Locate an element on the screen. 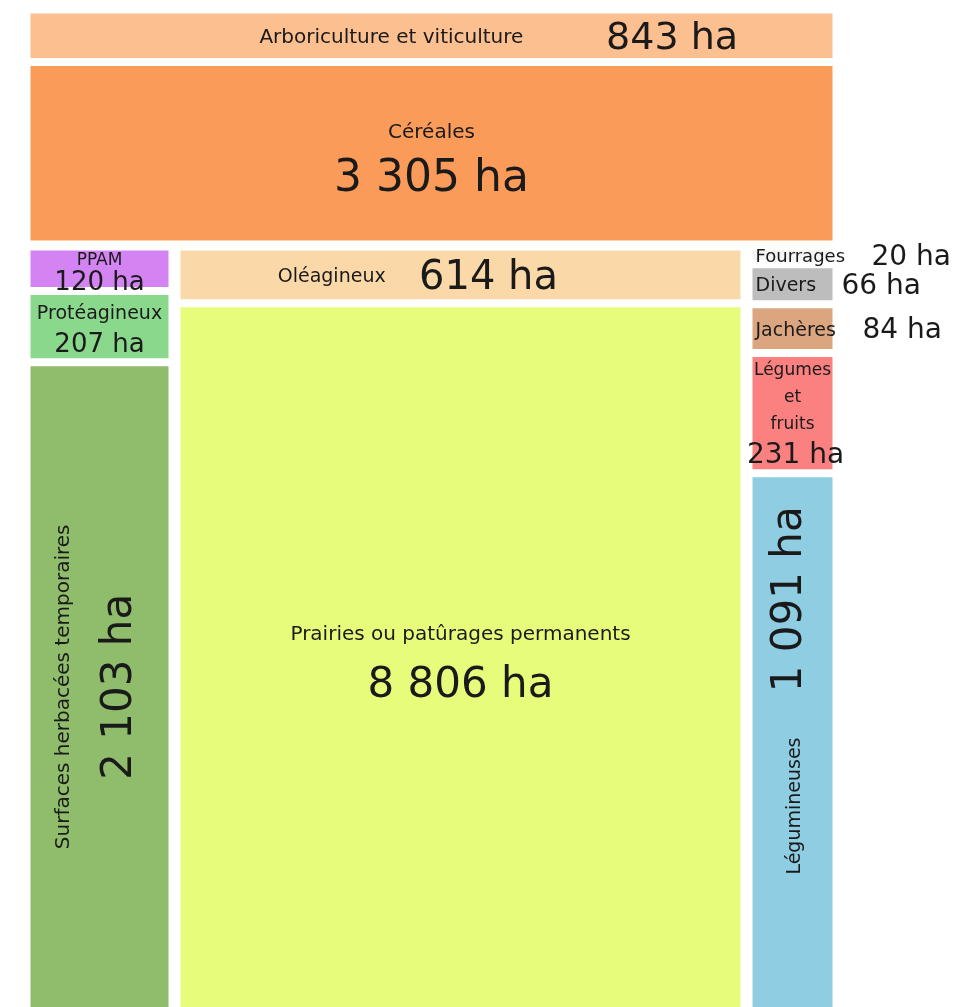  category-label: Légumineuses is located at coordinates (792, 806).